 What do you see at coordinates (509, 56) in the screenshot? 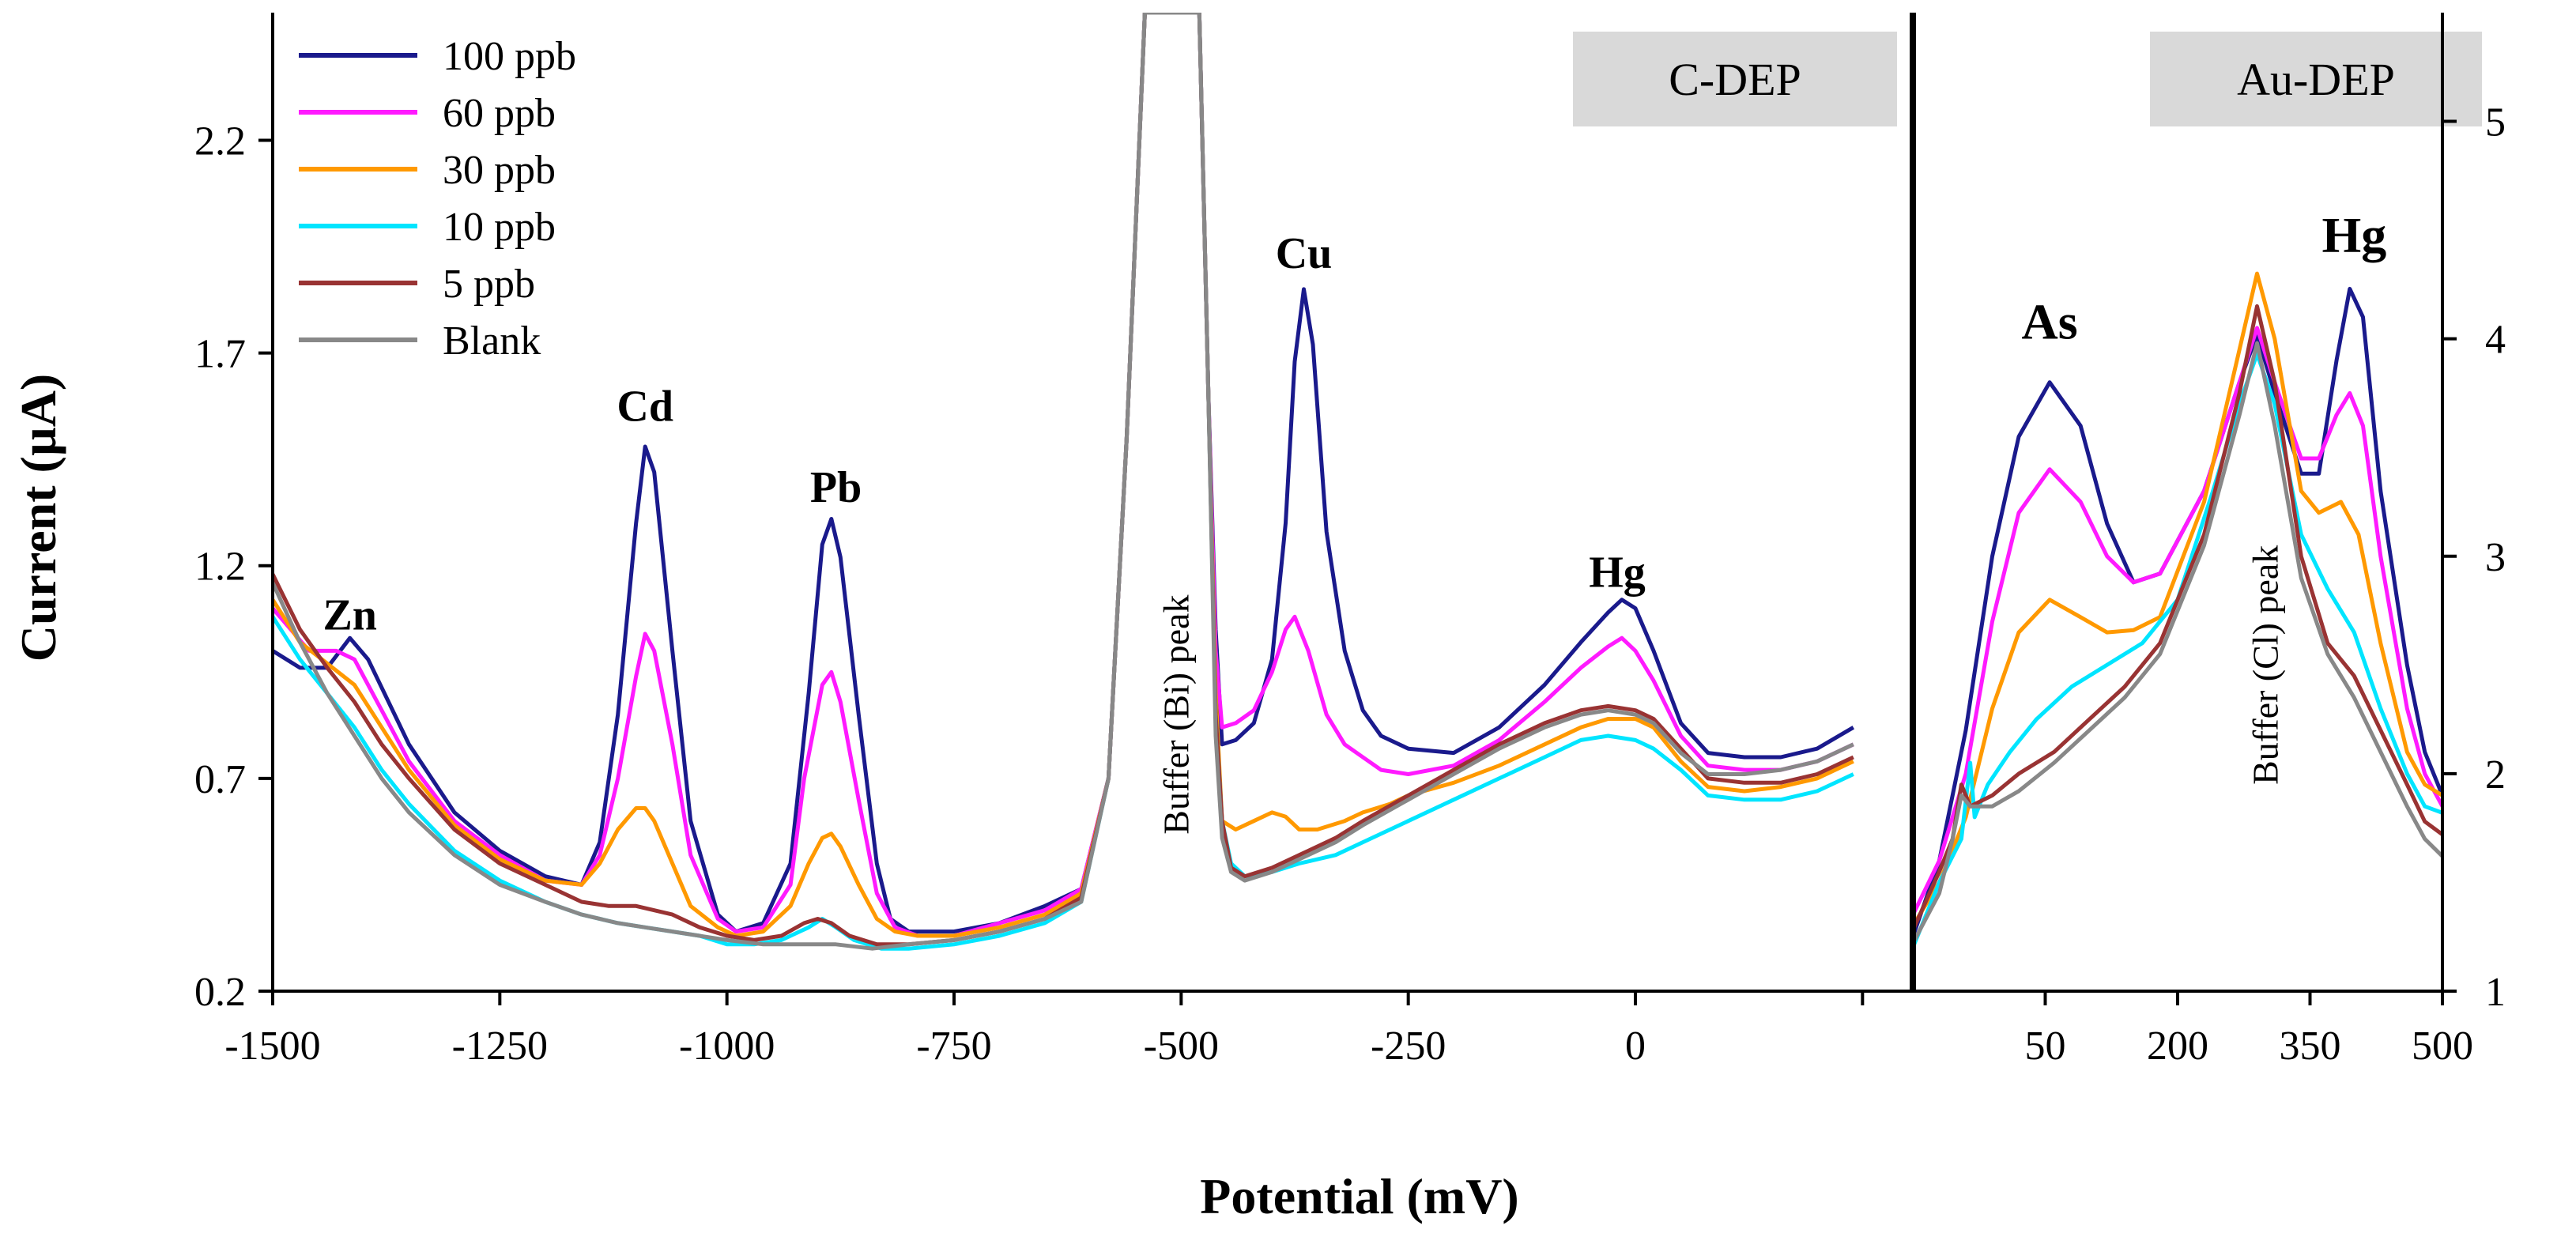
I see `legend-label-100-ppb: 100 ppb` at bounding box center [509, 56].